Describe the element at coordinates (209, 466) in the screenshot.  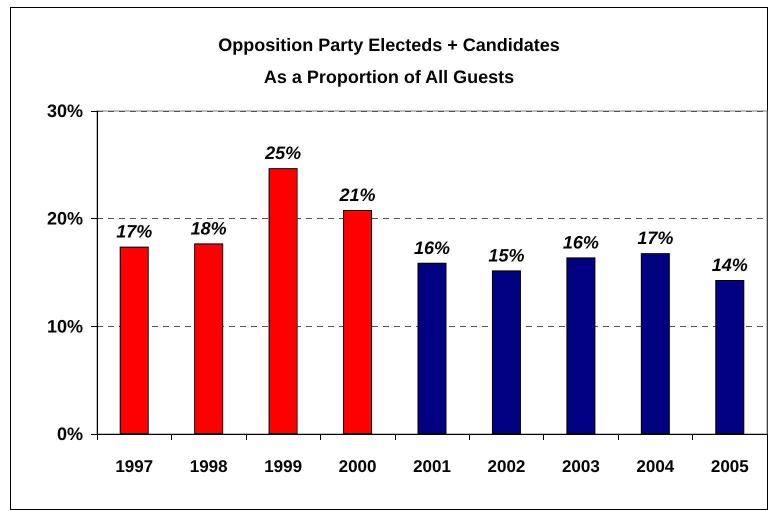
I see `x-tick-label: 1998` at that location.